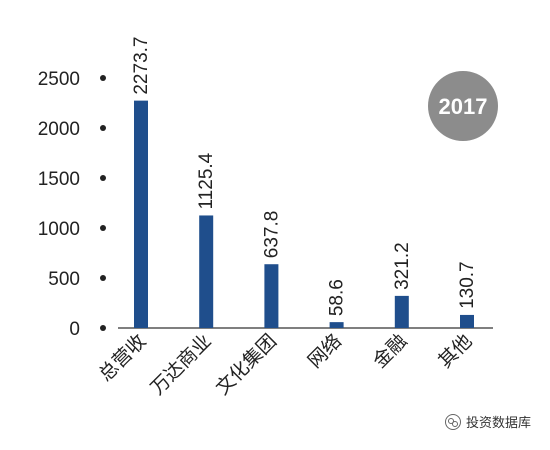 Image resolution: width=550 pixels, height=450 pixels. Describe the element at coordinates (123, 358) in the screenshot. I see `category-label: 总营收` at that location.